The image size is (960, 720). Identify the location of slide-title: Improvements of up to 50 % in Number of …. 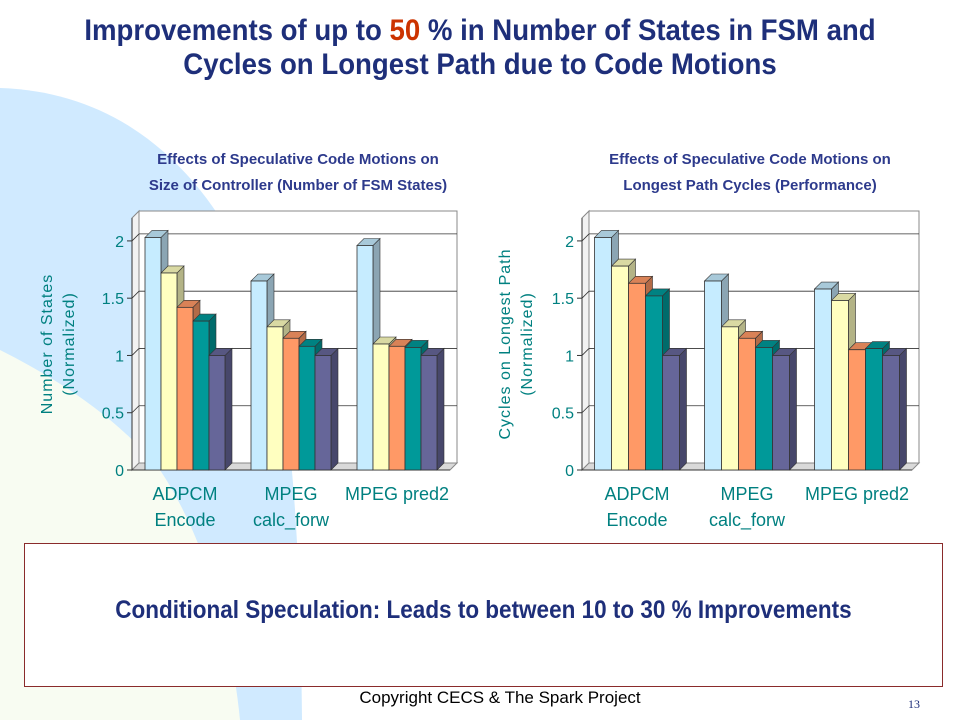
(479, 48).